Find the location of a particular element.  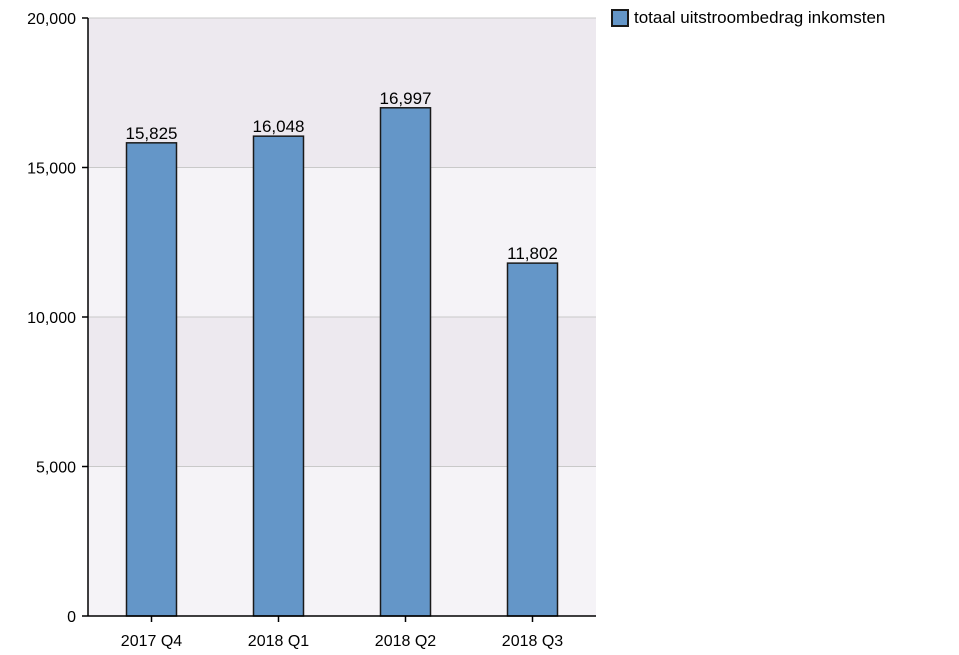

data-label: 16,048 is located at coordinates (279, 126).